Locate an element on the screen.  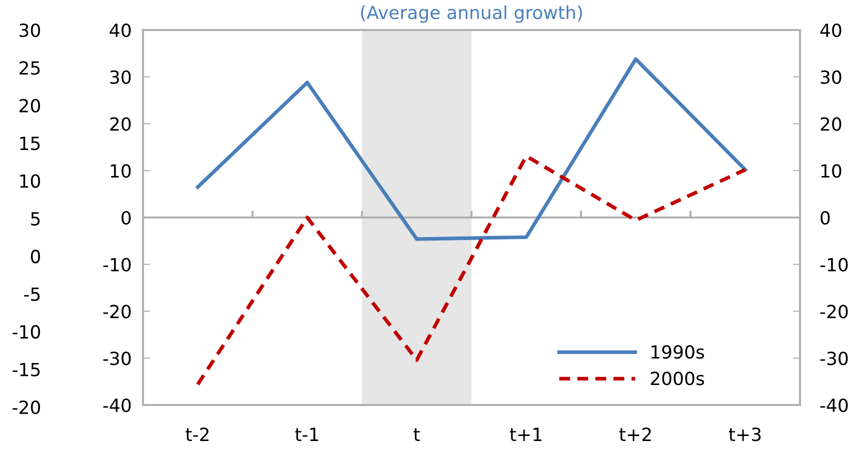
y2-tick-label: 10 is located at coordinates (831, 171).